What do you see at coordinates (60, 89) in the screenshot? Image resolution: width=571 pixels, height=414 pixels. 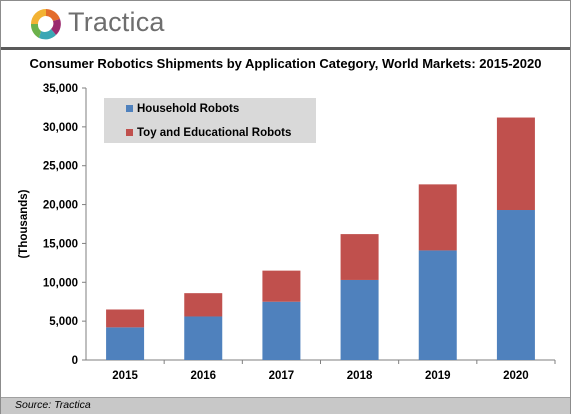 I see `y-tick-label: 35,000` at bounding box center [60, 89].